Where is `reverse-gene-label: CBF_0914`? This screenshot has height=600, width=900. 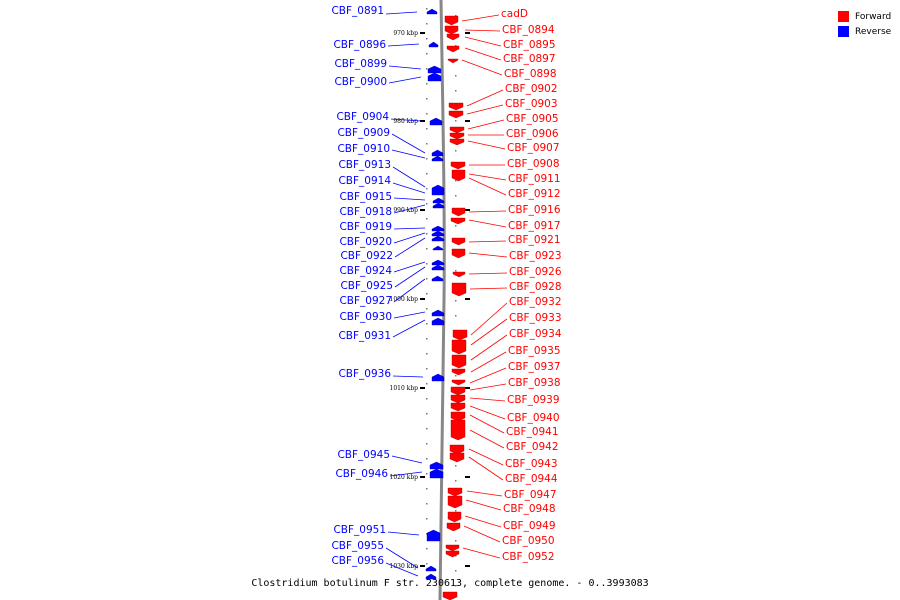 reverse-gene-label: CBF_0914 is located at coordinates (364, 181).